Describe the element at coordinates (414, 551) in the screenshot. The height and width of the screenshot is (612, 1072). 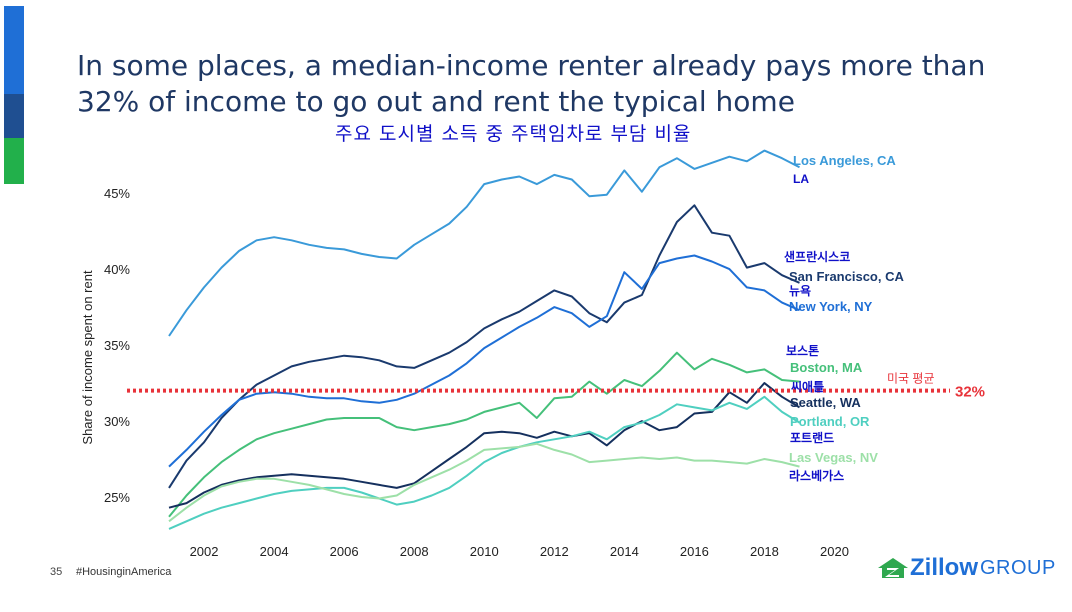
I see `x-tick-label: 2008` at that location.